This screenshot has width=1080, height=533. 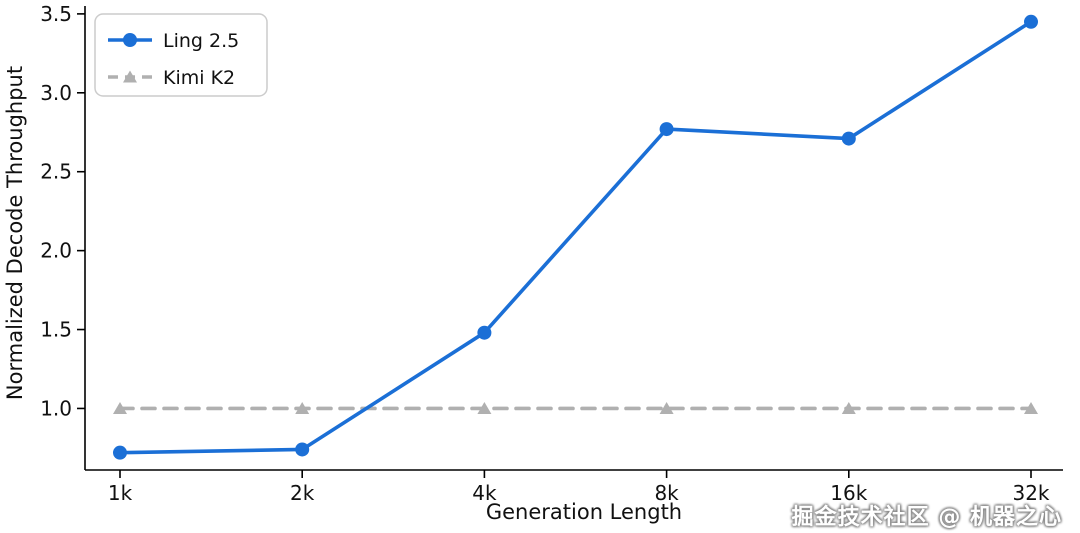 I want to click on x-tick-label: 32k, so click(x=1030, y=493).